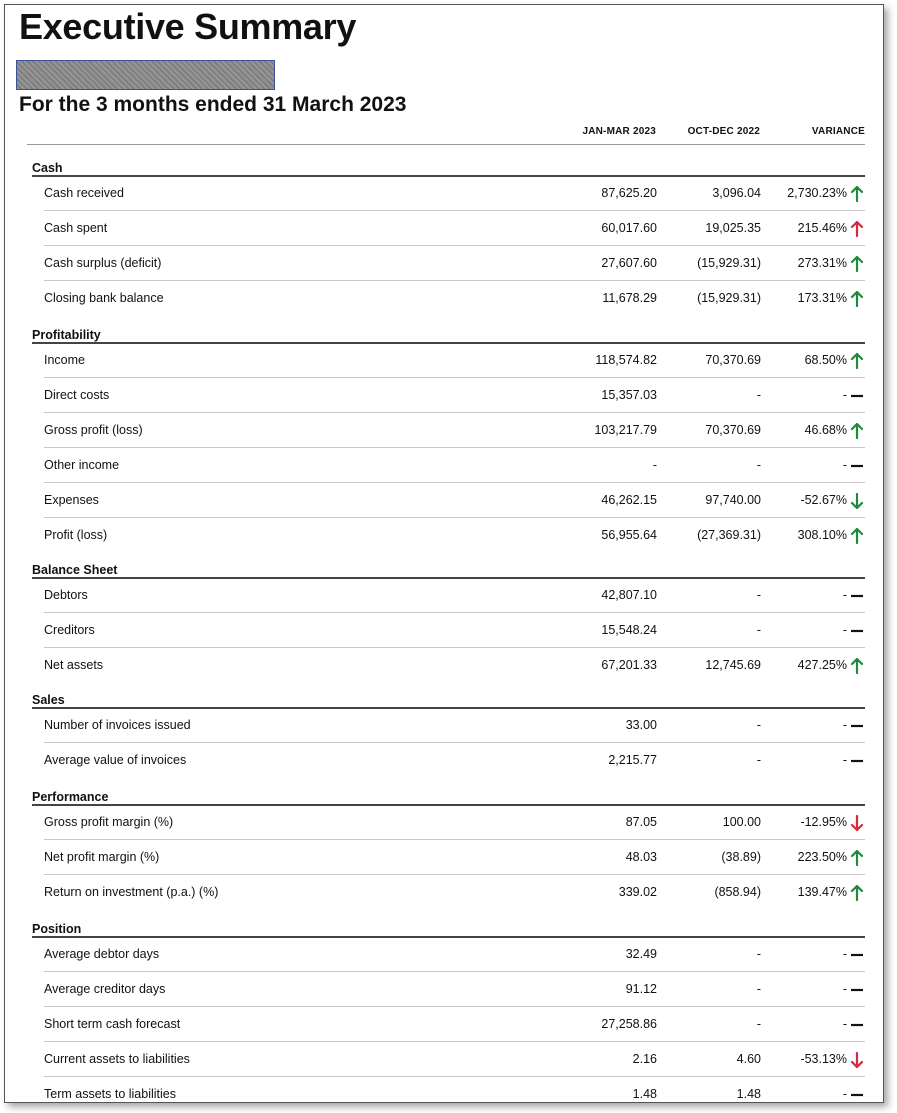 The image size is (897, 1113). Describe the element at coordinates (733, 665) in the screenshot. I see `value-previous: 12,745.69` at that location.